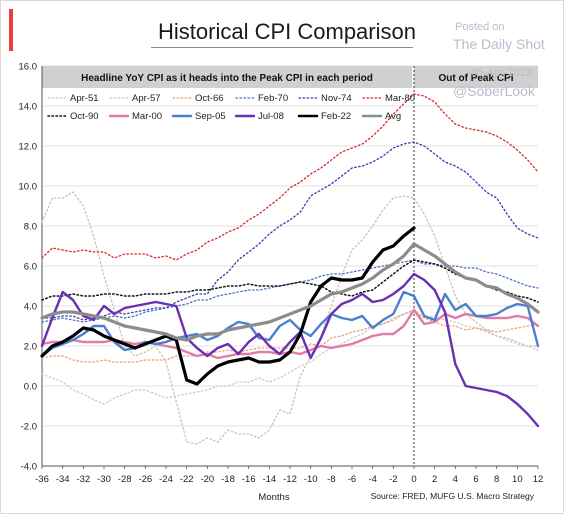  What do you see at coordinates (502, 73) in the screenshot?
I see `watermark-date: 05-Apr-2022` at bounding box center [502, 73].